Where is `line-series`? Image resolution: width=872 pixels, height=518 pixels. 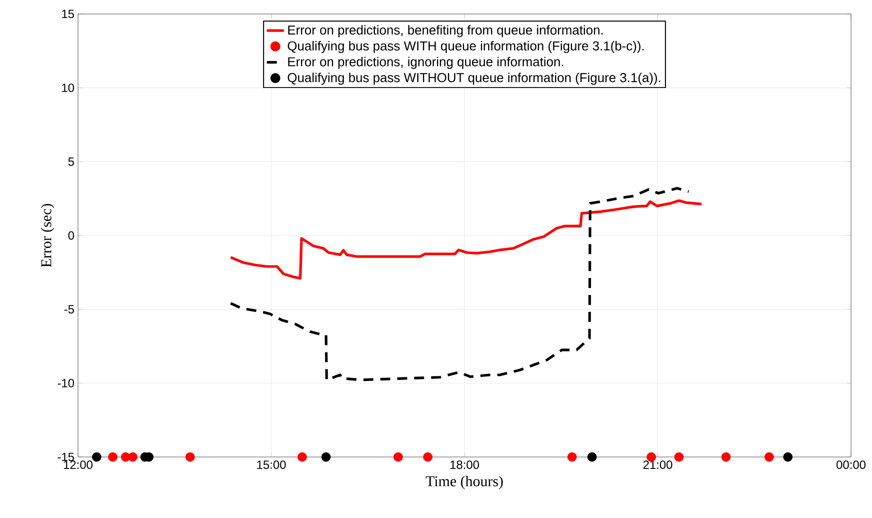 line-series is located at coordinates (466, 239).